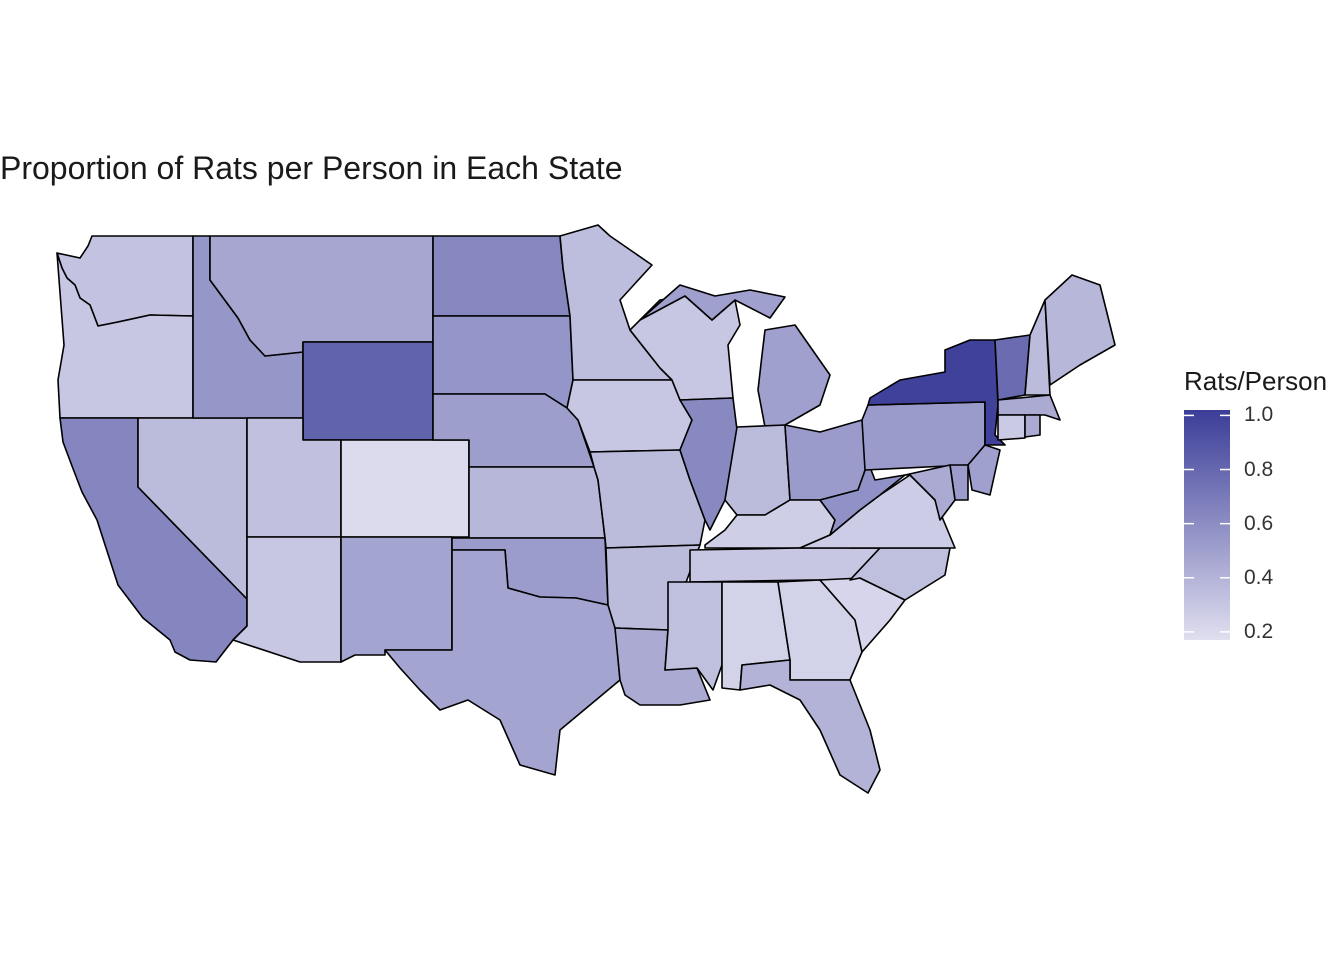  What do you see at coordinates (1011, 427) in the screenshot?
I see `state-connecticut` at bounding box center [1011, 427].